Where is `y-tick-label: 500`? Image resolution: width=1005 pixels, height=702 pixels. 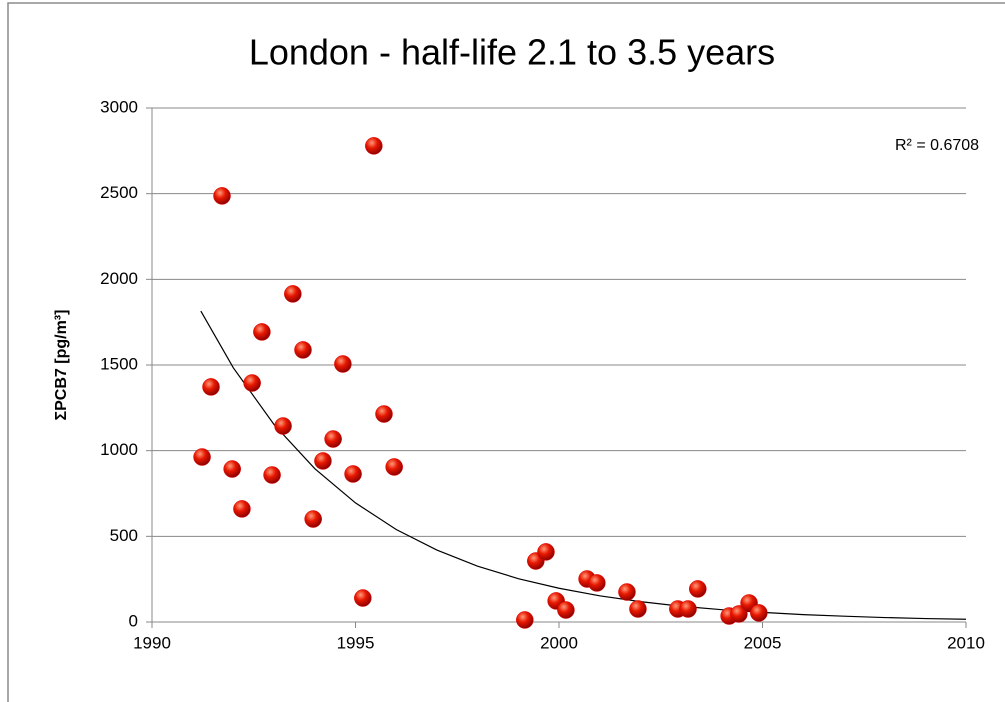 y-tick-label: 500 is located at coordinates (124, 535).